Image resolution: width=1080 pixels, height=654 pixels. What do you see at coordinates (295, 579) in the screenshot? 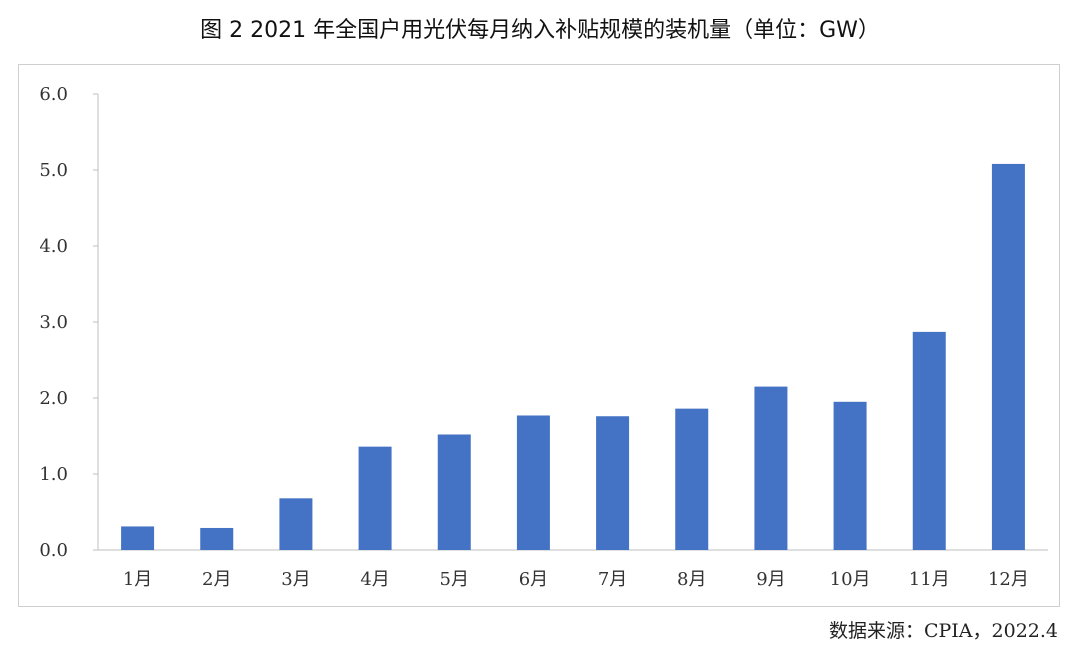
I see `x-tick-label: 3月` at bounding box center [295, 579].